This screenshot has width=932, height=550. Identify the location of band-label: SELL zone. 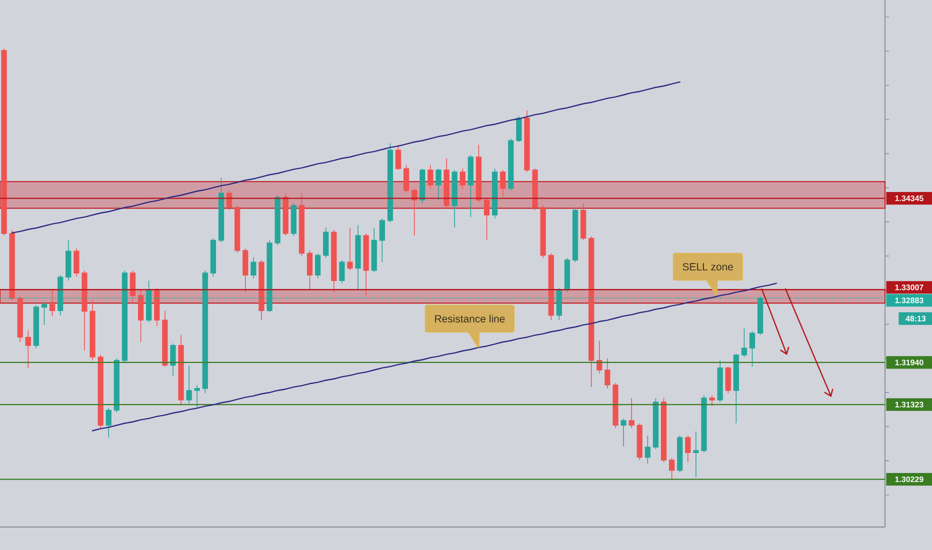
(707, 266).